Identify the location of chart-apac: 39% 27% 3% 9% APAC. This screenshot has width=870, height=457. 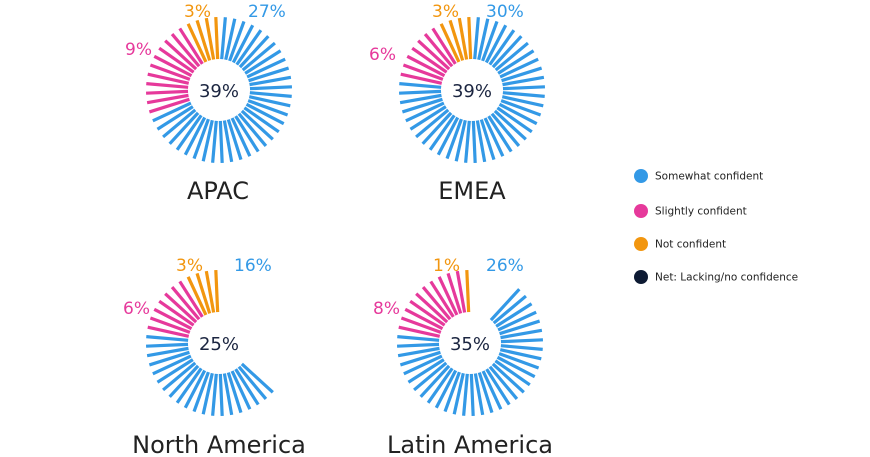
(208, 103).